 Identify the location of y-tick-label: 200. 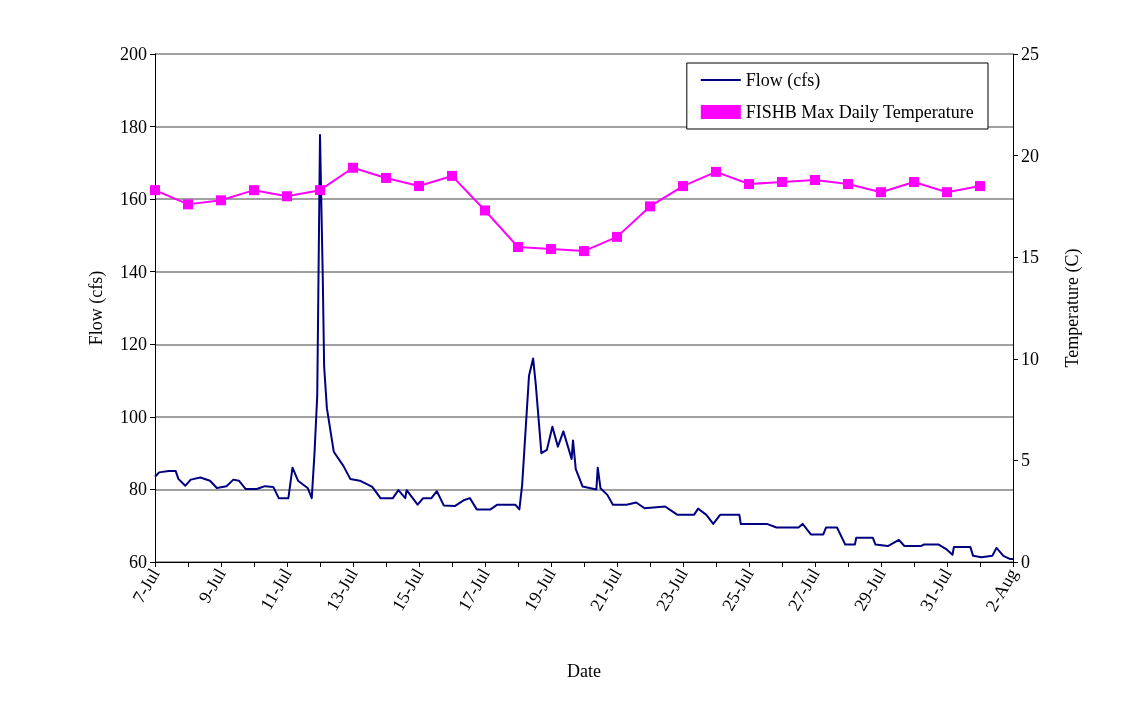
(133, 54).